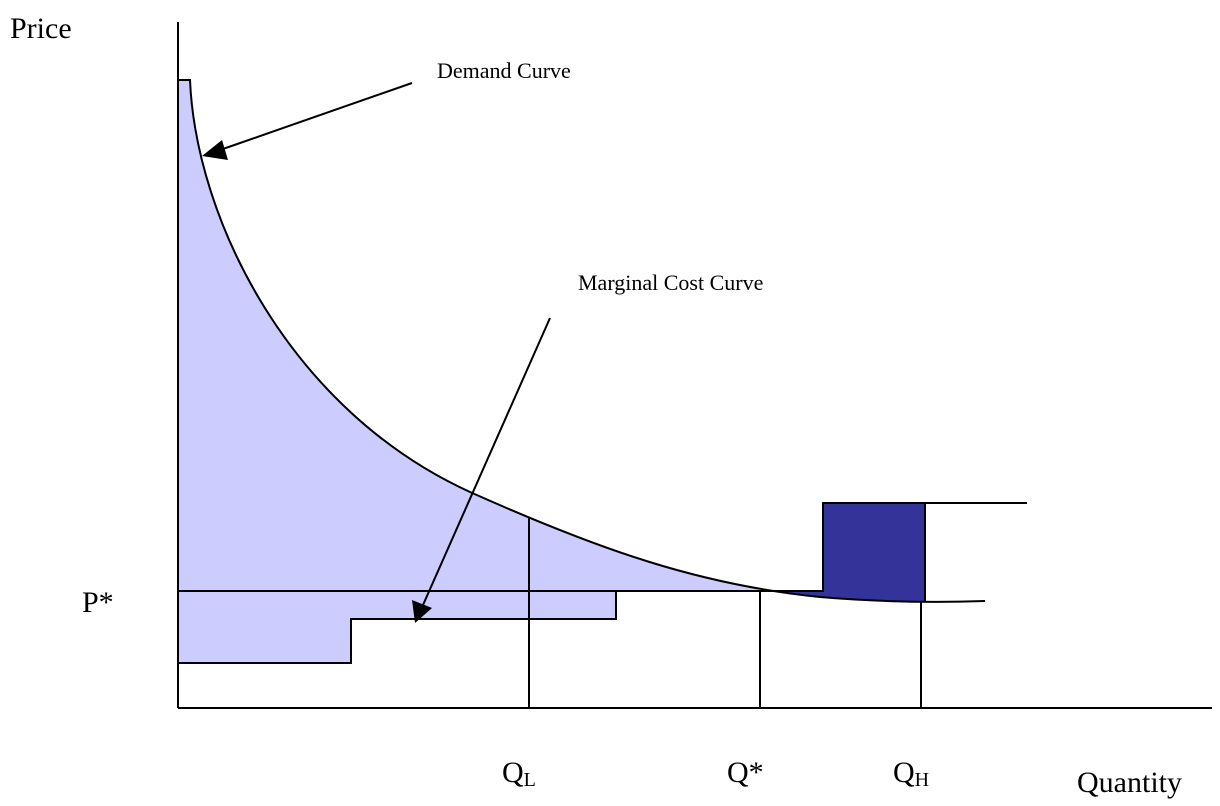 Image resolution: width=1220 pixels, height=806 pixels. Describe the element at coordinates (670, 282) in the screenshot. I see `mc-label: Marginal Cost Curve` at that location.